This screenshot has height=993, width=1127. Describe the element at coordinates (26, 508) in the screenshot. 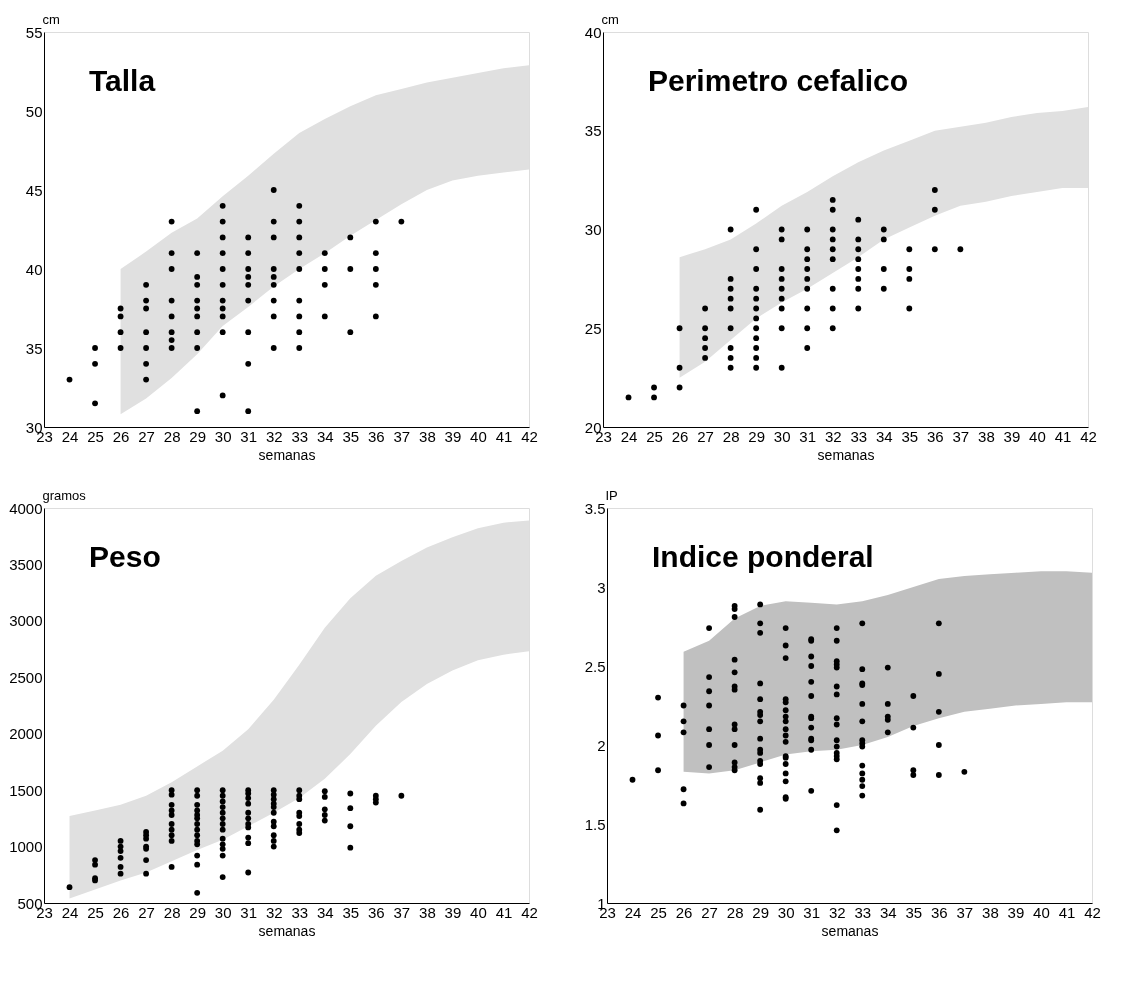

I see `y-tick-label: 4000` at that location.